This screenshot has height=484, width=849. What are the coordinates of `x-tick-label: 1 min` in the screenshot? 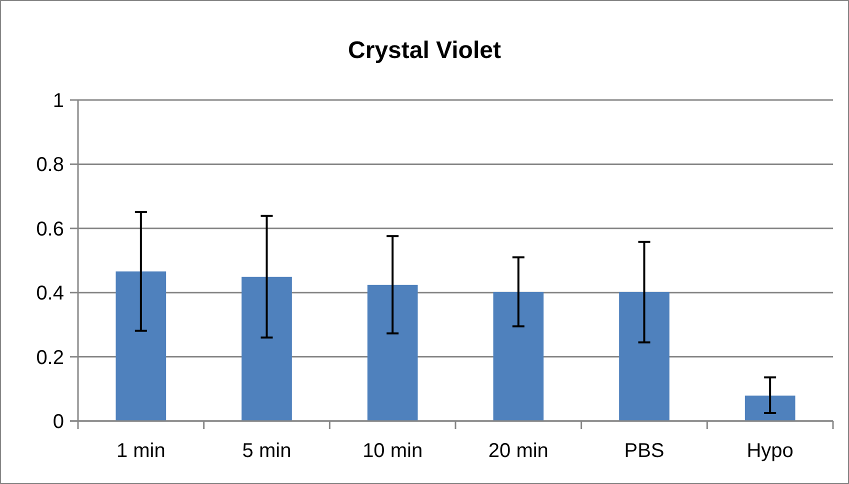 It's located at (141, 451).